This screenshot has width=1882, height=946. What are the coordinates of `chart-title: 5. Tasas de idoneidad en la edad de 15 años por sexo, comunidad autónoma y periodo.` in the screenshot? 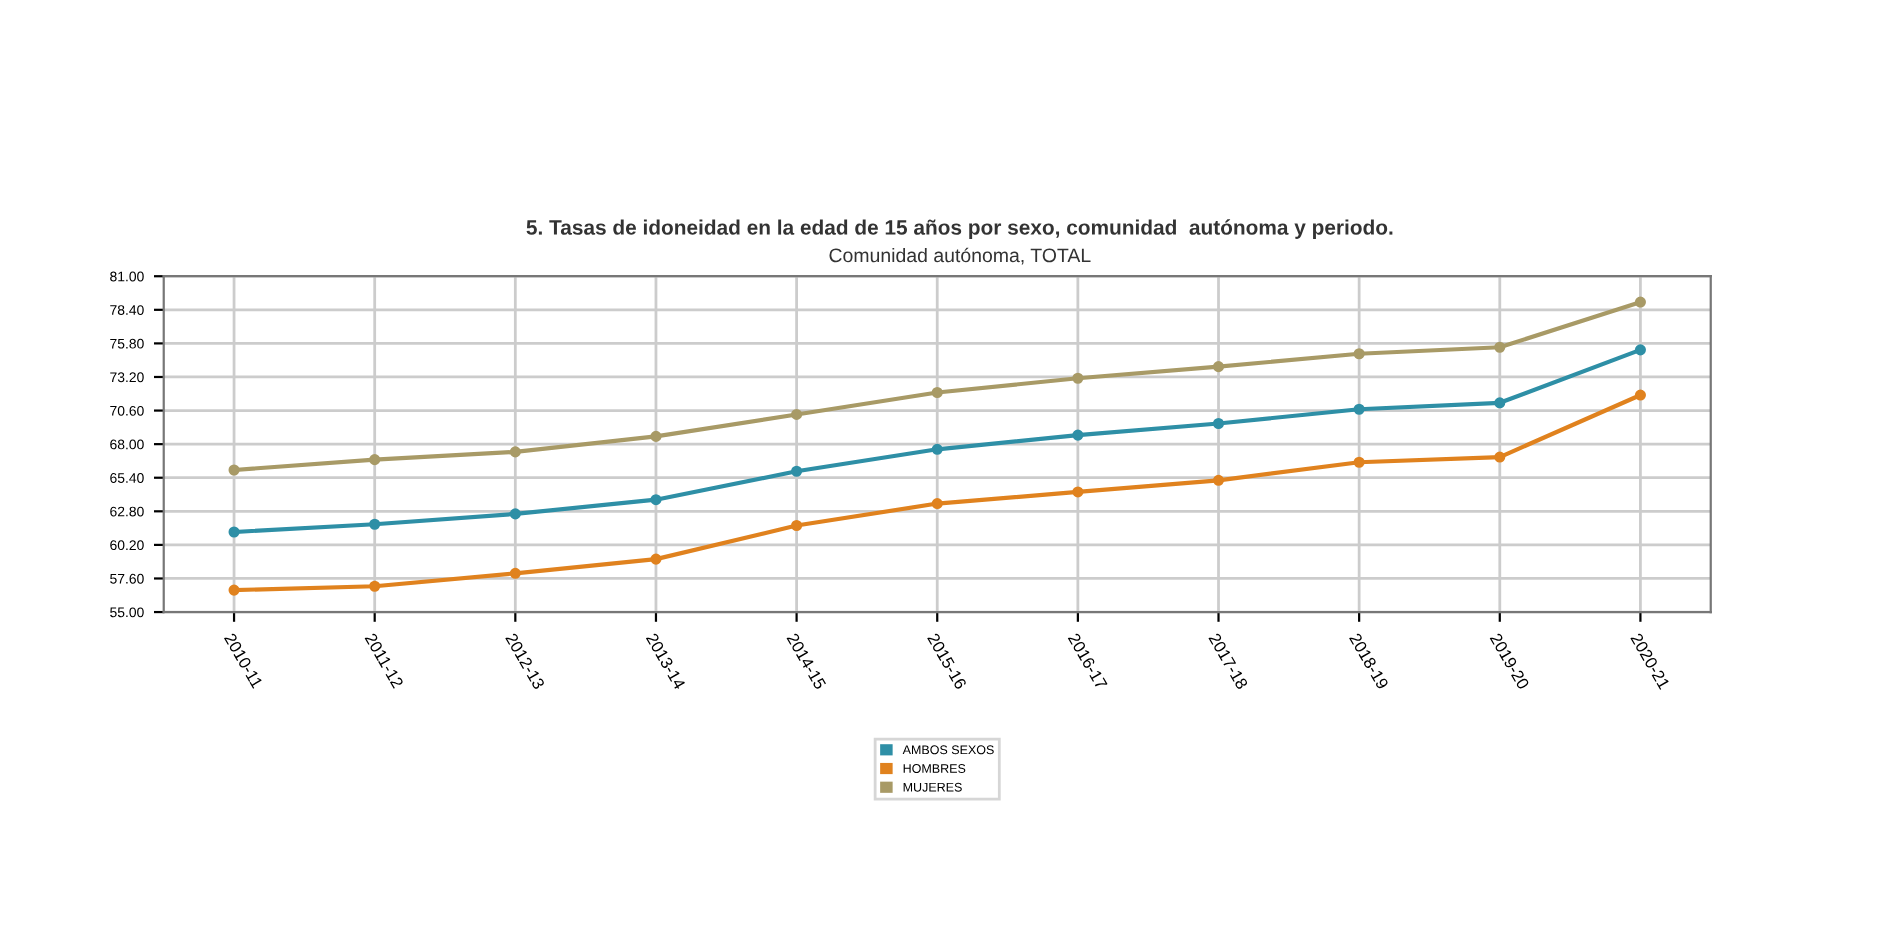 It's located at (959, 229).